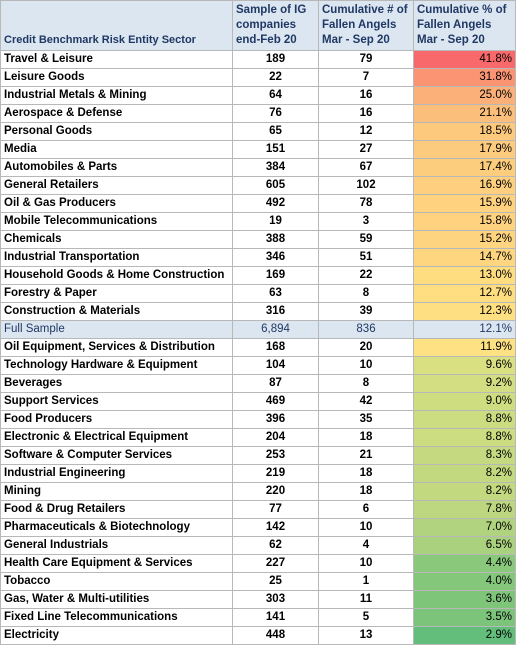 This screenshot has width=517, height=650. I want to click on table-row: Mining 220 18 8.2%, so click(258, 491).